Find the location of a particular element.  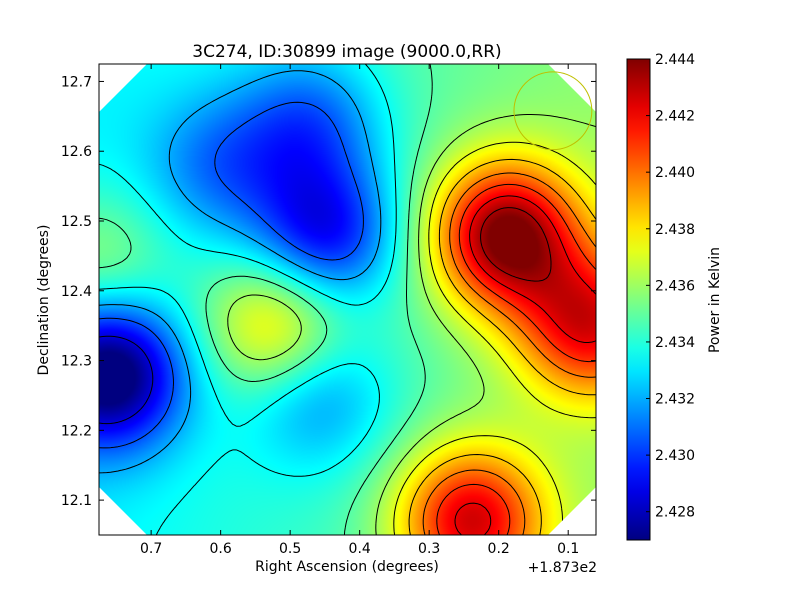

colorbar-tick-label: 2.438 is located at coordinates (675, 230).